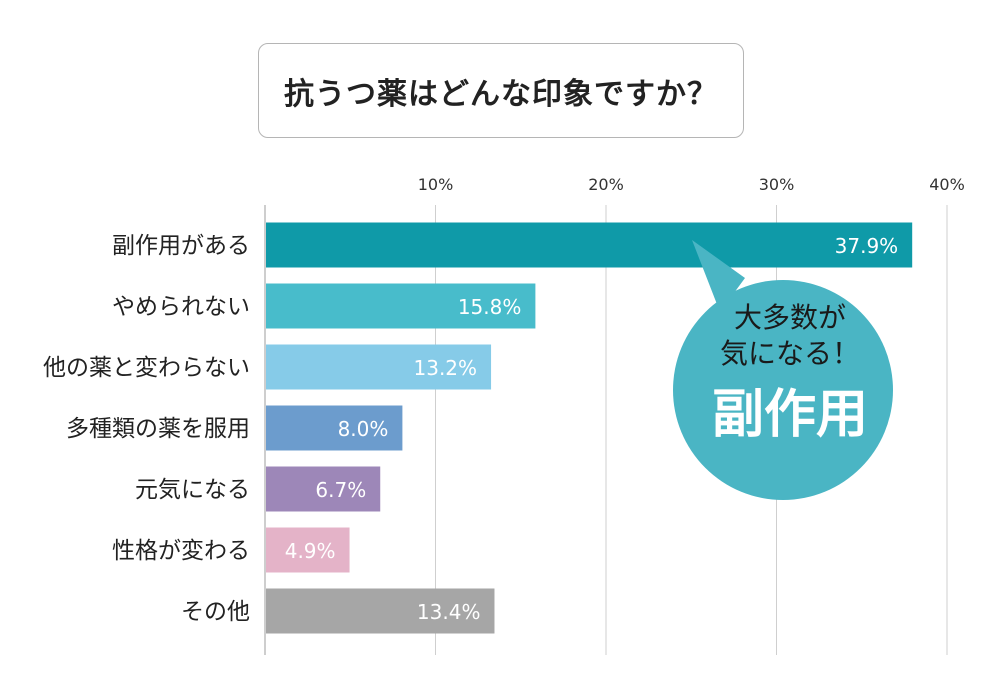 The height and width of the screenshot is (688, 1000). I want to click on chart-title: 抗うつ薬はどんな印象ですか？, so click(501, 94).